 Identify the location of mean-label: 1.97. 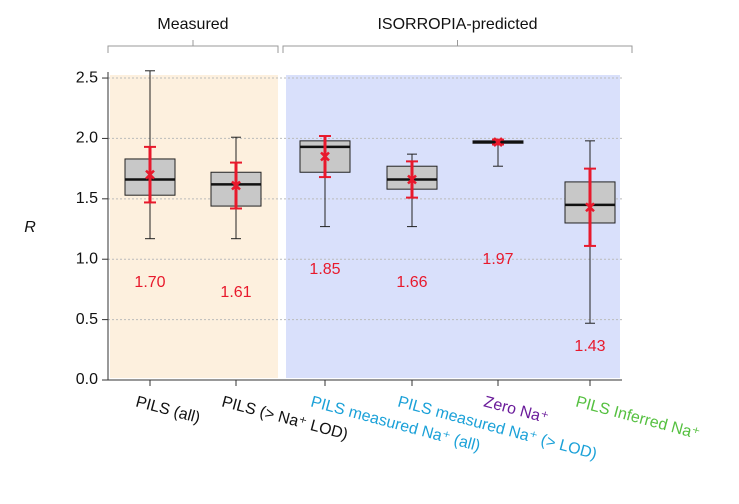
(497, 259).